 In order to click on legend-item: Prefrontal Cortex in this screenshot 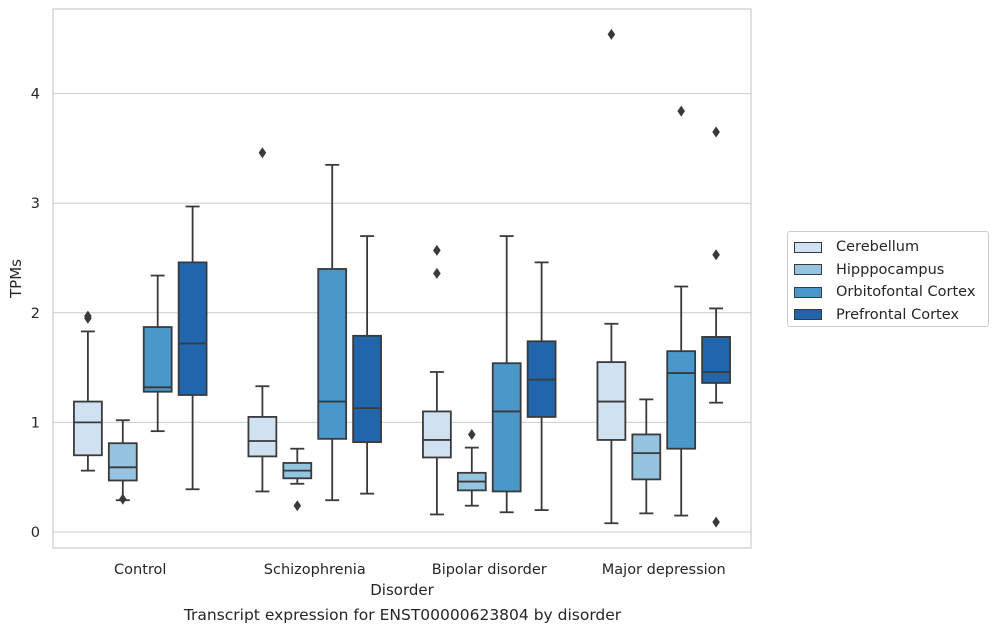, I will do `click(891, 315)`.